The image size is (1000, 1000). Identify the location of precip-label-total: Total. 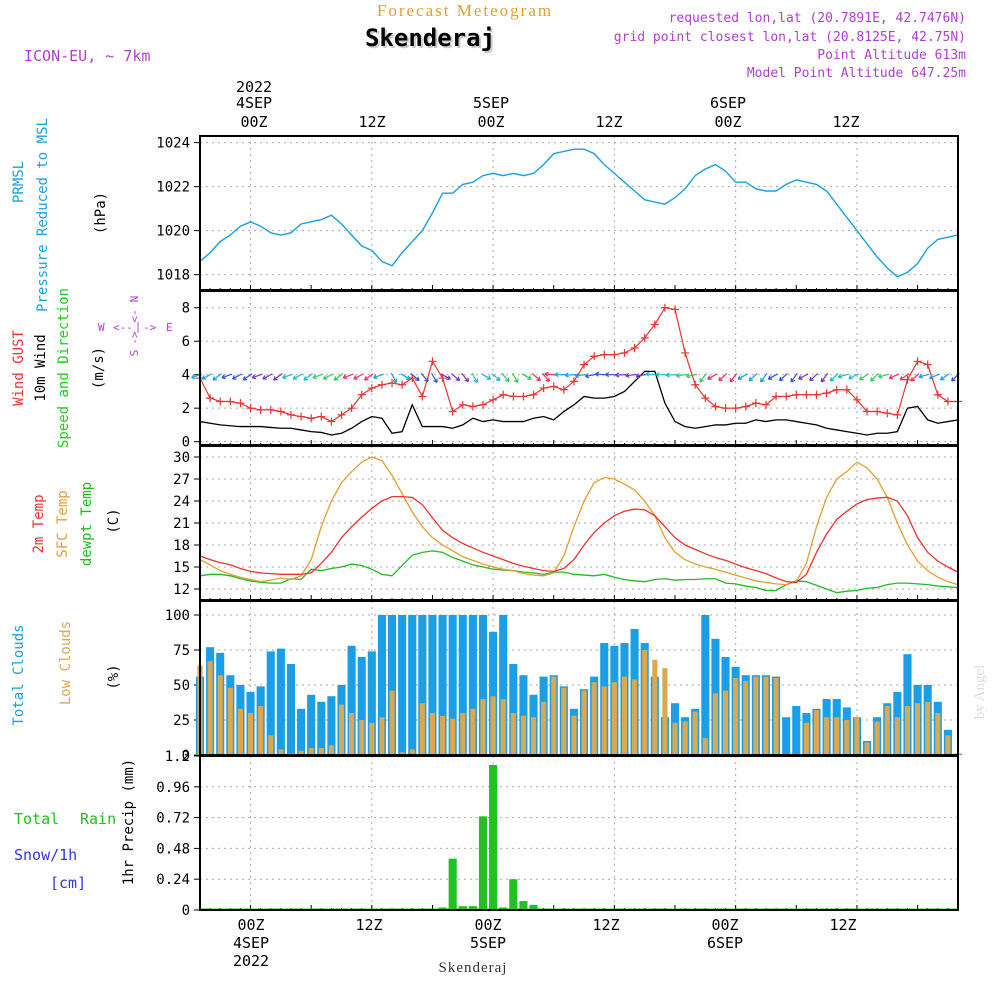
(36, 819).